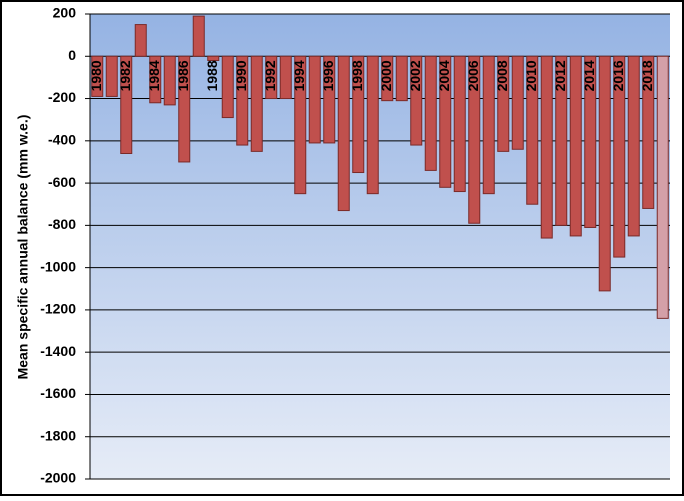 This screenshot has width=684, height=501. What do you see at coordinates (212, 75) in the screenshot?
I see `x-tick-label: 1988` at bounding box center [212, 75].